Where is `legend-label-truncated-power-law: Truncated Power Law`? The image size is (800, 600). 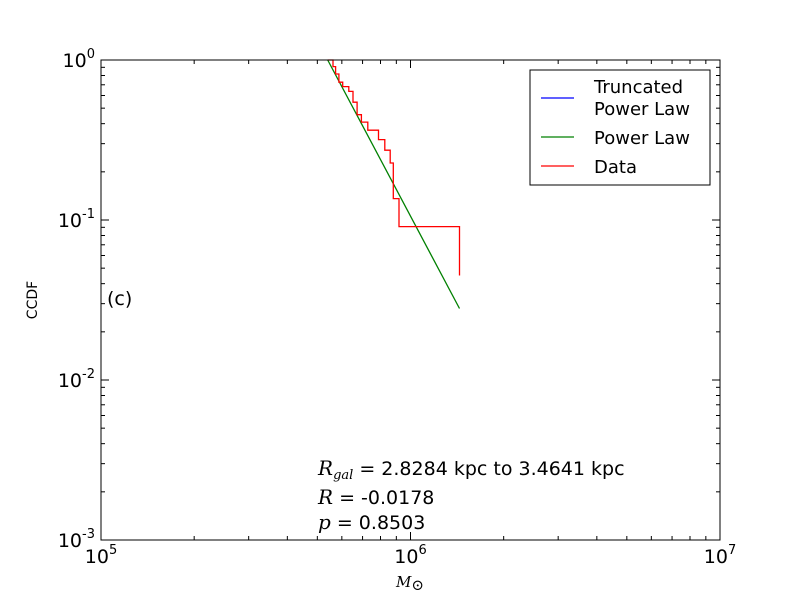 legend-label-truncated-power-law: Truncated Power Law is located at coordinates (641, 98).